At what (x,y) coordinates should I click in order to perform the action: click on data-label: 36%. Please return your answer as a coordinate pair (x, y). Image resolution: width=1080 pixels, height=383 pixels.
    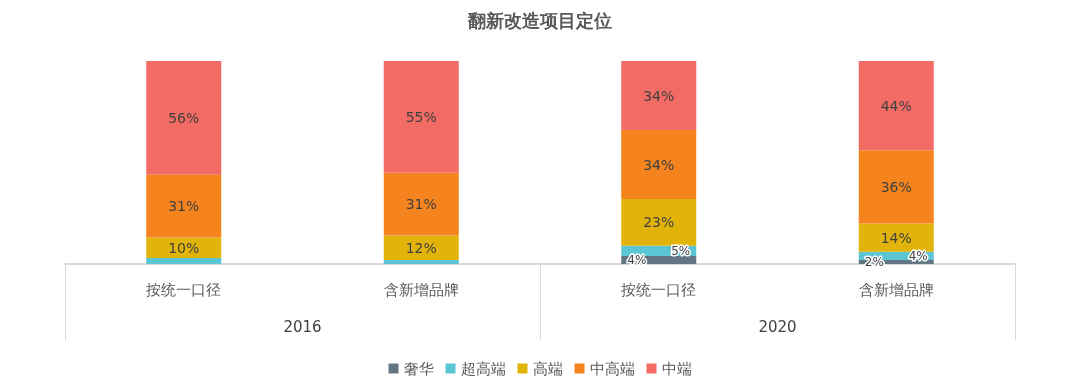
    Looking at the image, I should click on (896, 186).